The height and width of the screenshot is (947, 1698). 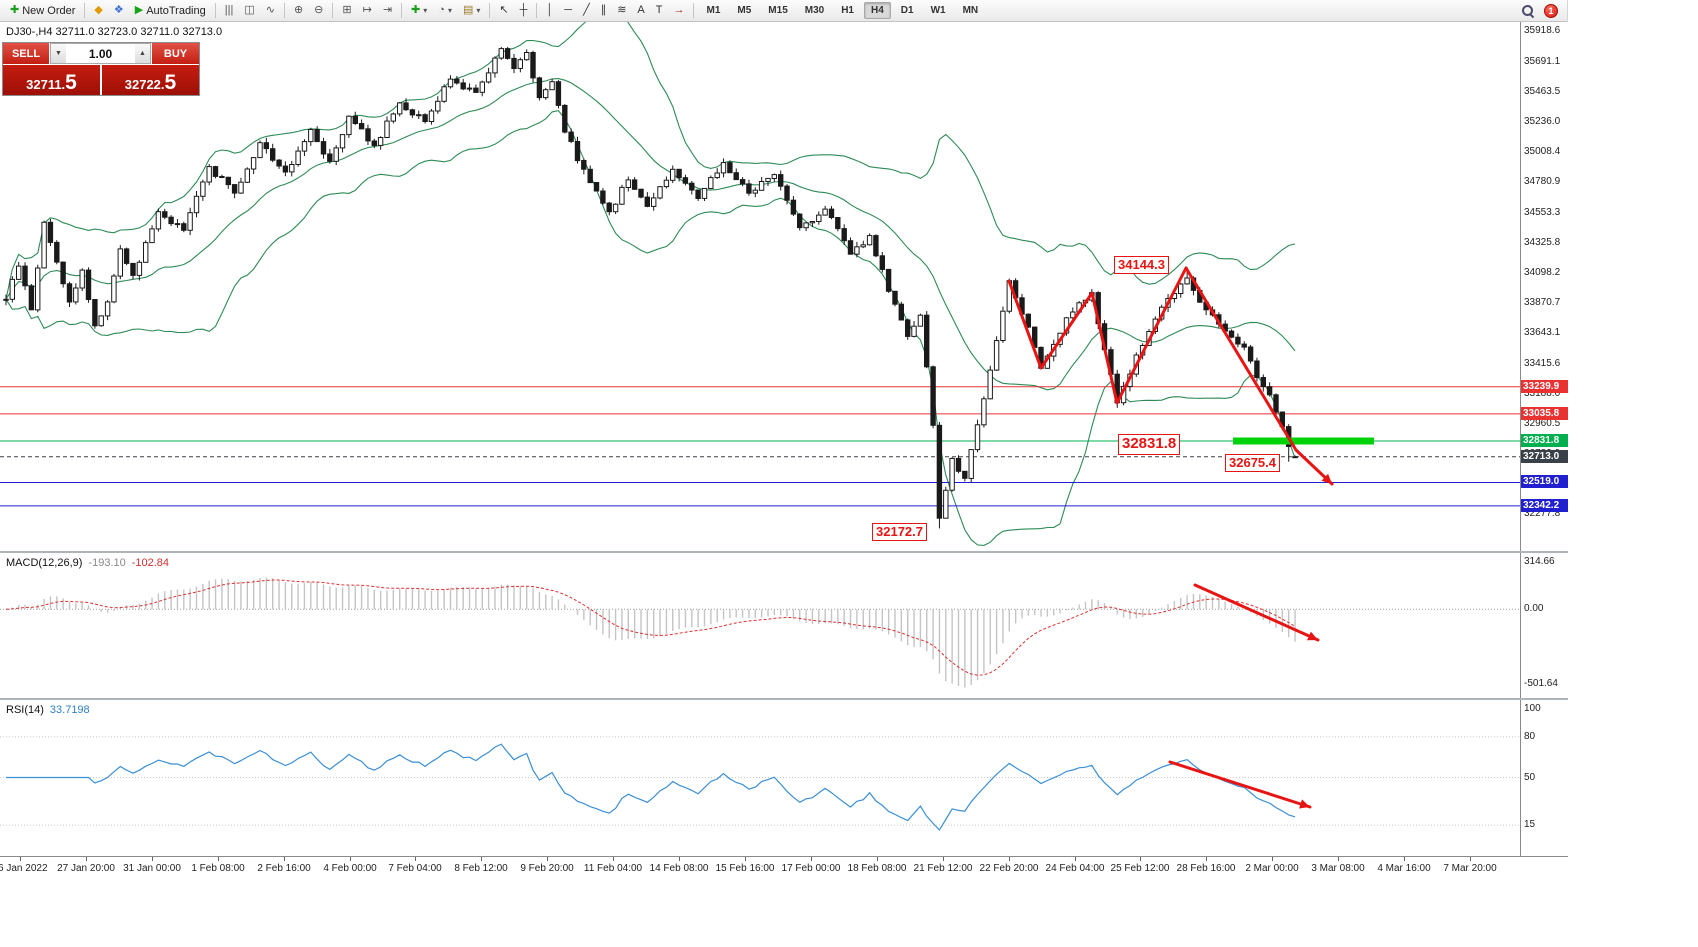 I want to click on trendline-icon: ╱, so click(x=586, y=10).